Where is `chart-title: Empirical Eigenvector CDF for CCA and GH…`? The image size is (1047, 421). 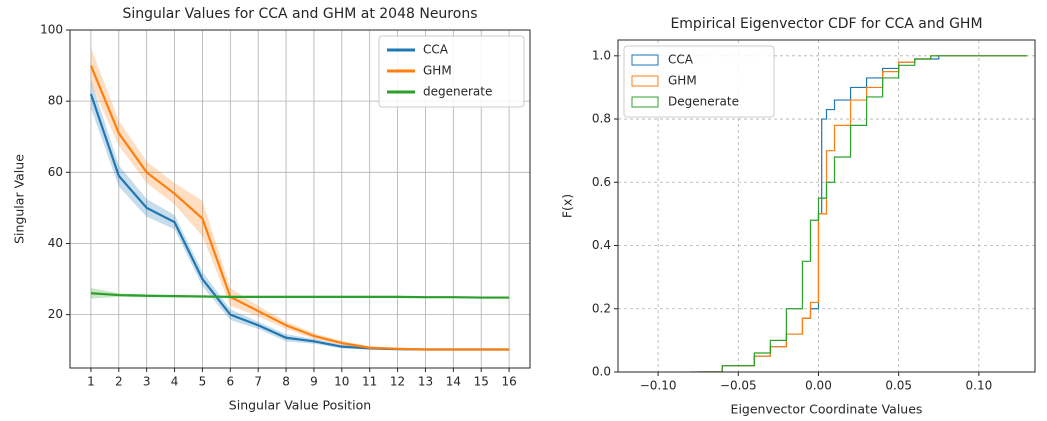
chart-title: Empirical Eigenvector CDF for CCA and GH… is located at coordinates (826, 24).